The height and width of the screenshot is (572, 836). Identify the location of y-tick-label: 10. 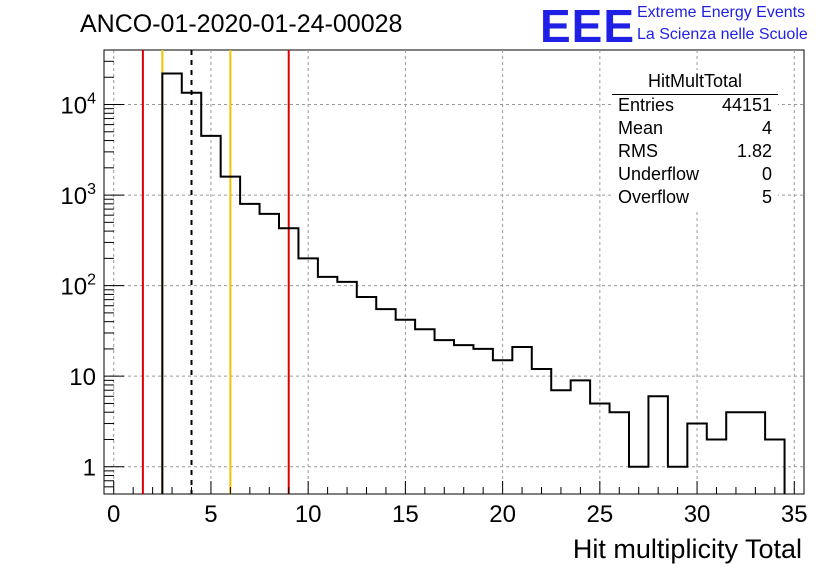
(82, 377).